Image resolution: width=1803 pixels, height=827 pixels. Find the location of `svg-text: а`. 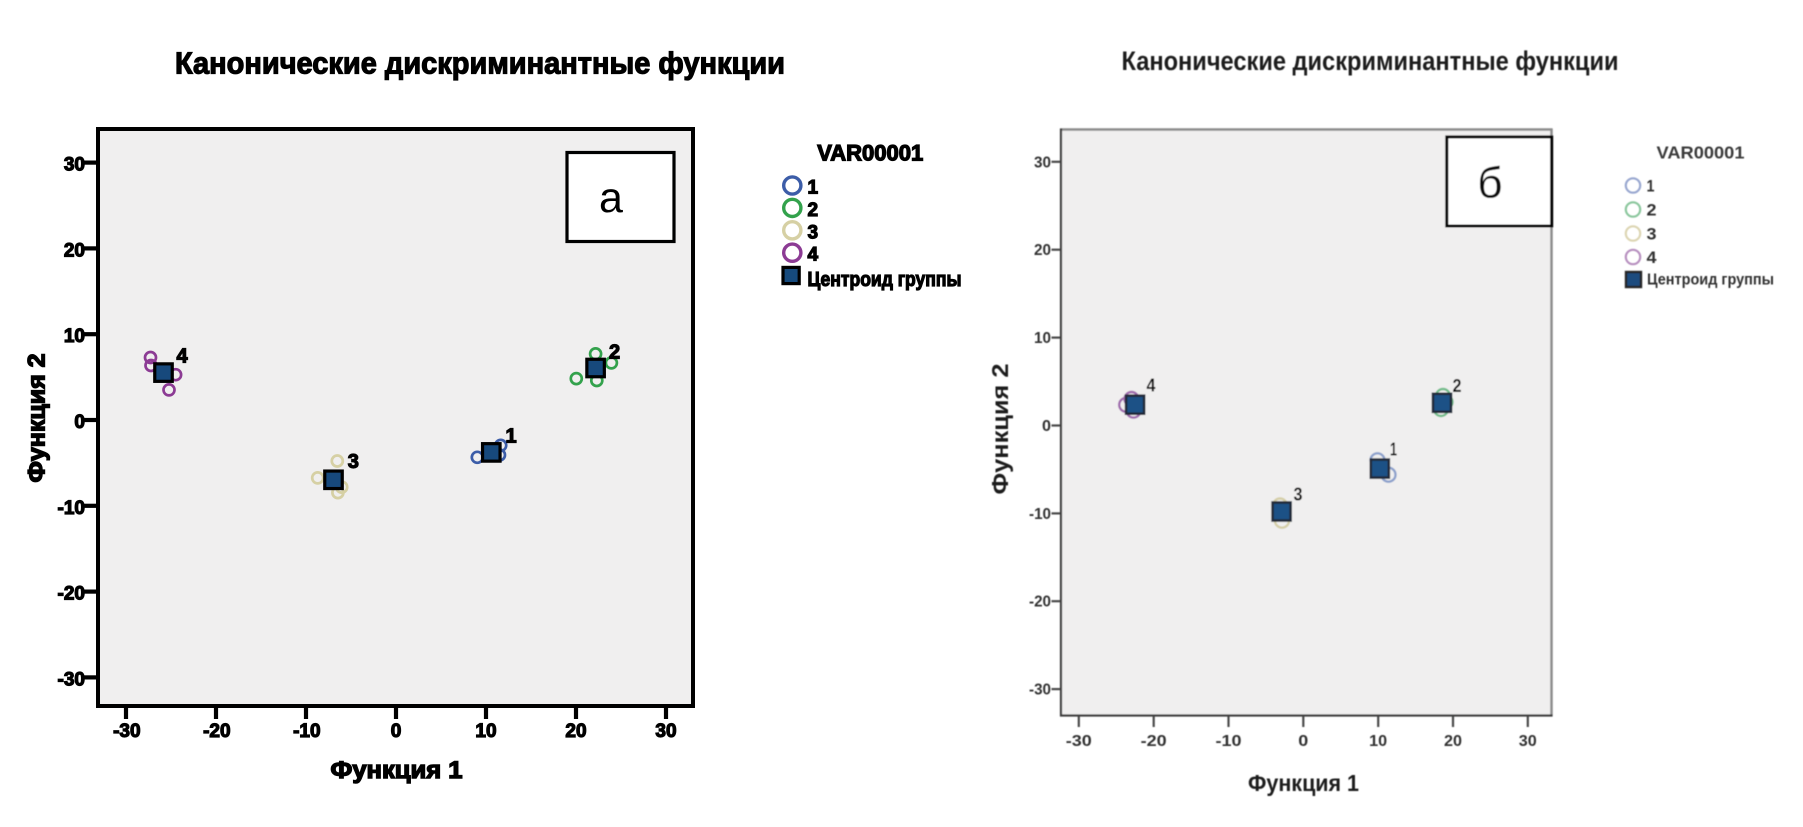

svg-text: а is located at coordinates (611, 198).